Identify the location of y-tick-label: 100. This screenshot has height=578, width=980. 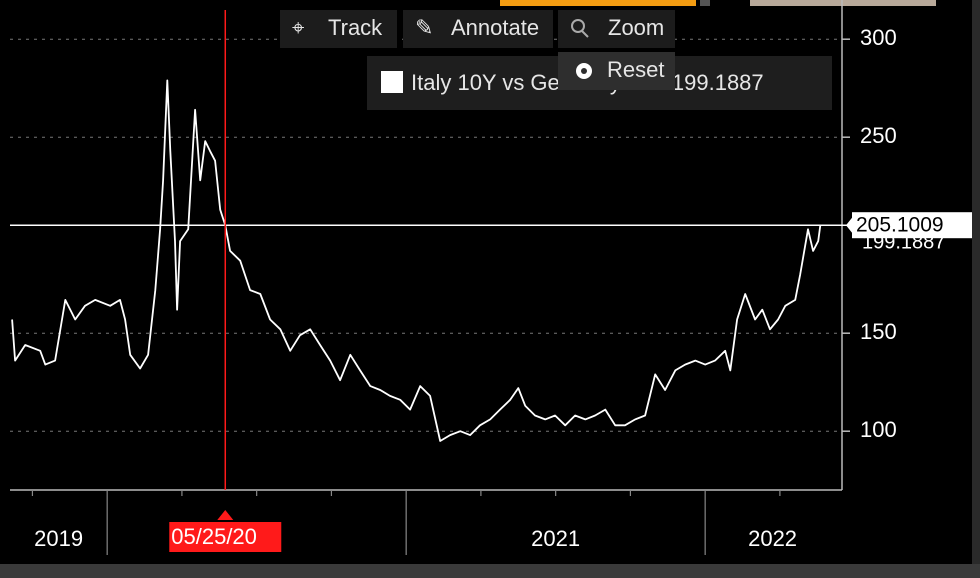
(878, 429).